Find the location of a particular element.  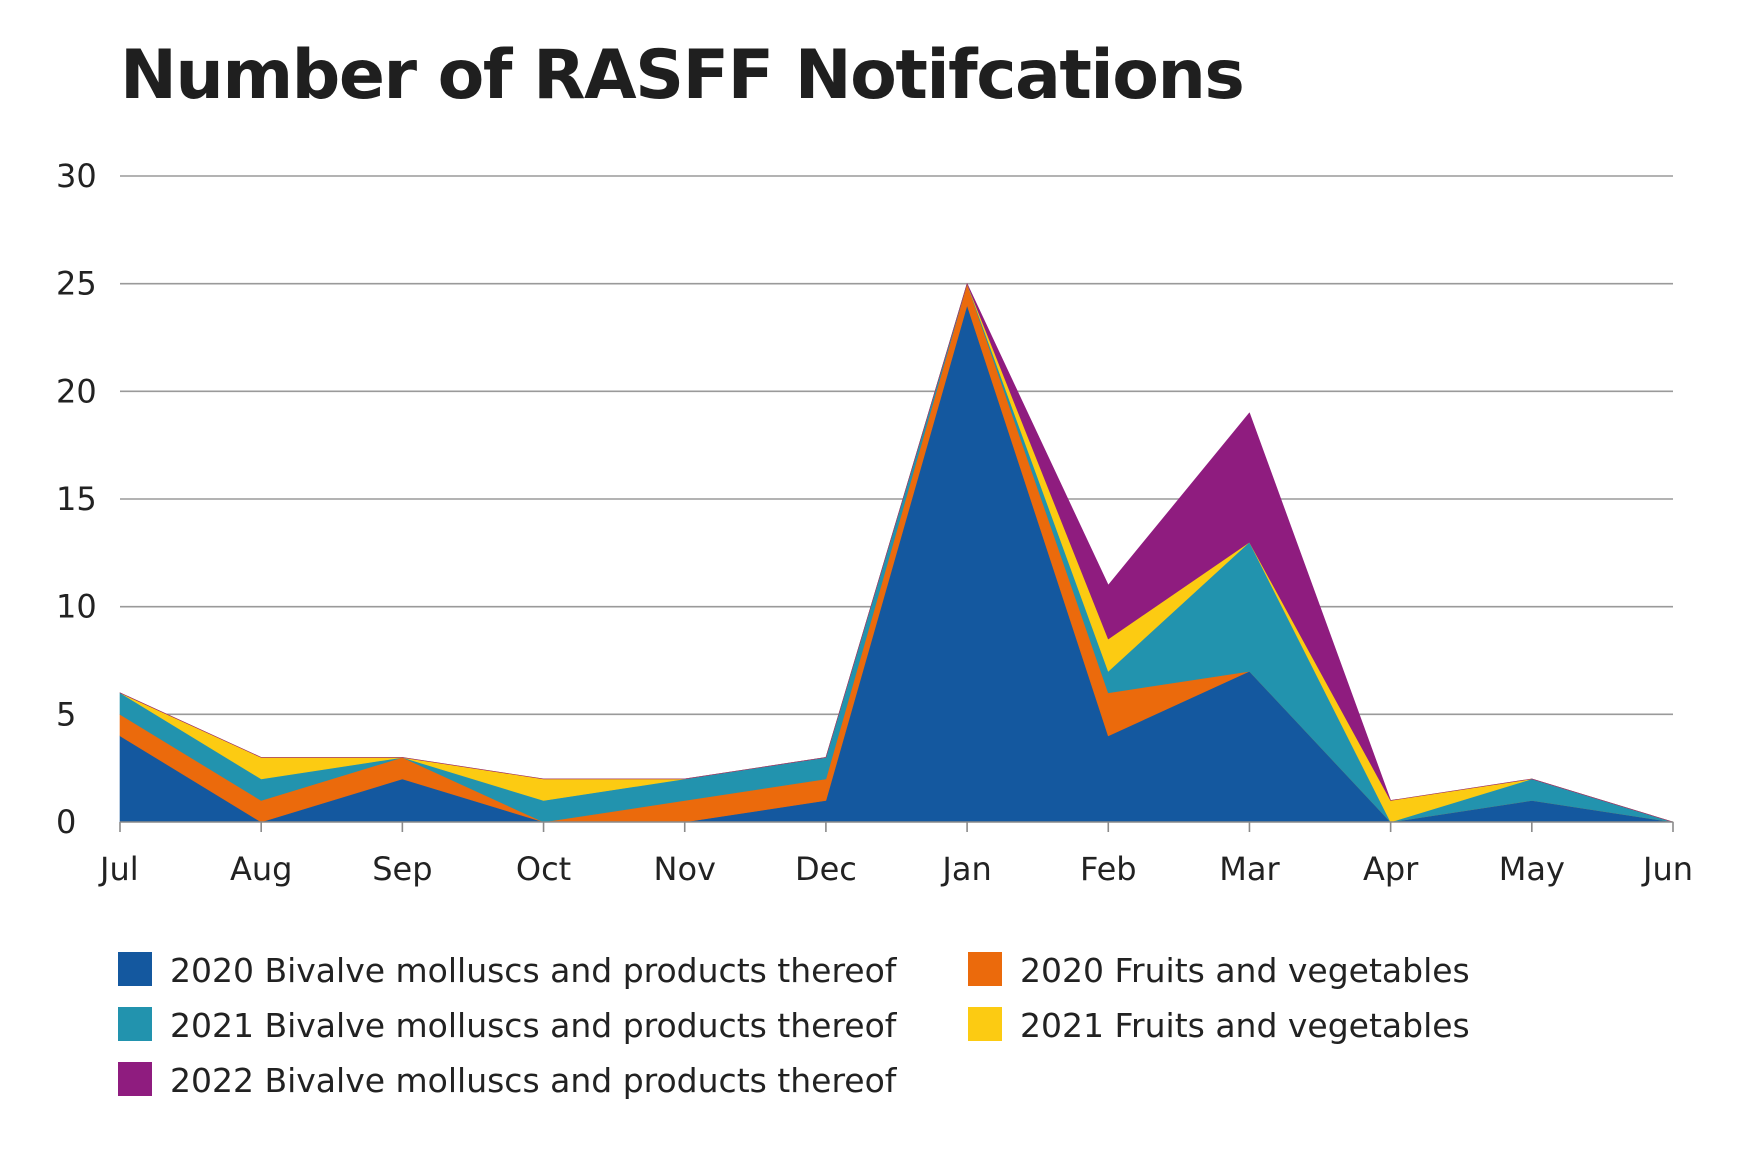

legend-label-4: 2021 Fruits and vegetables is located at coordinates (1245, 1025).